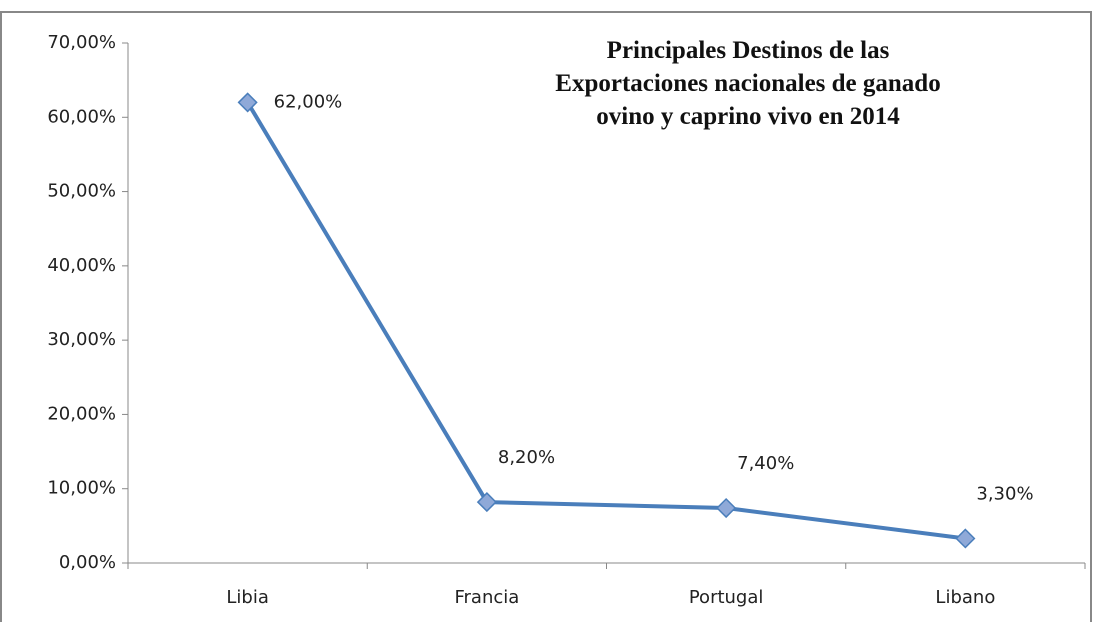 The height and width of the screenshot is (622, 1102). Describe the element at coordinates (247, 597) in the screenshot. I see `x-tick-label: Libia` at that location.